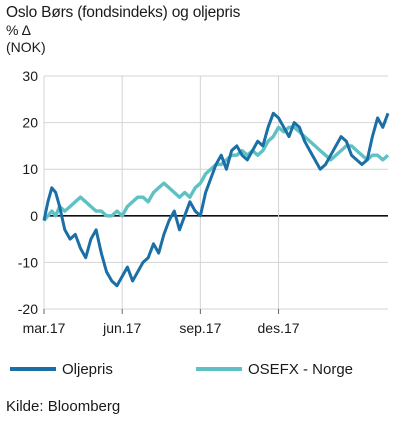 The height and width of the screenshot is (426, 413). What do you see at coordinates (34, 216) in the screenshot?
I see `y-tick-label: 0` at bounding box center [34, 216].